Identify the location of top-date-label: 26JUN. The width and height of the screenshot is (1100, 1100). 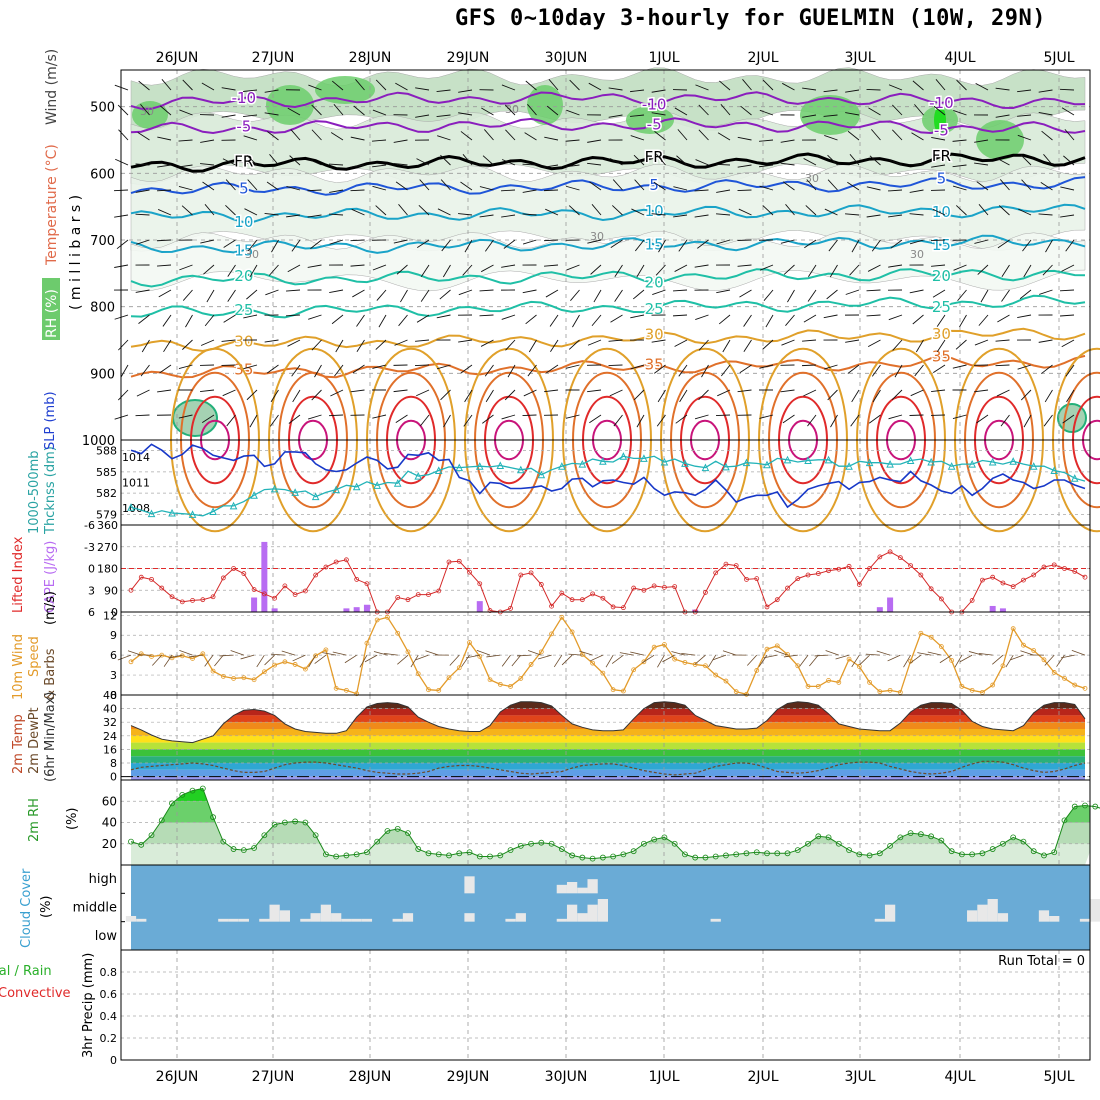
(177, 58).